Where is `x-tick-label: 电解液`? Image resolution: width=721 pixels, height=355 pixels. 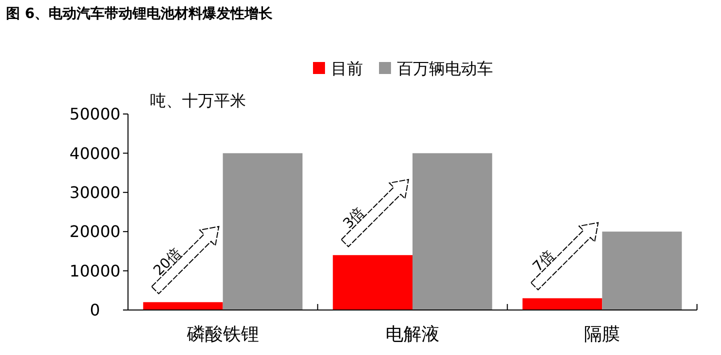 x-tick-label: 电解液 is located at coordinates (413, 334).